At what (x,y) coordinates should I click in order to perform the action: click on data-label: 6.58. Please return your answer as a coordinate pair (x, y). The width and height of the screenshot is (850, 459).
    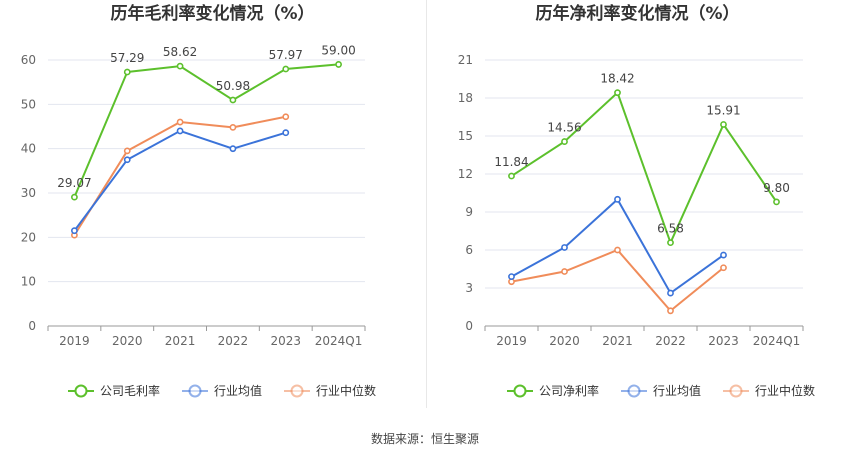
    Looking at the image, I should click on (670, 229).